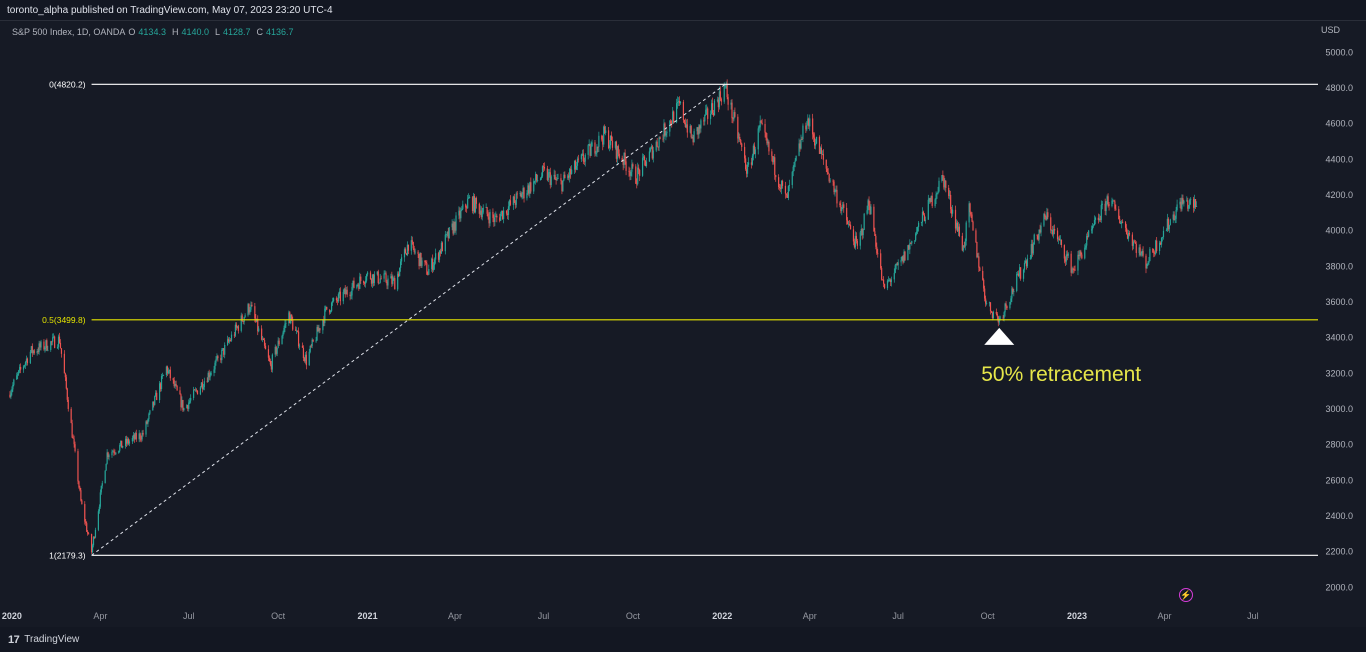 Image resolution: width=1366 pixels, height=652 pixels. What do you see at coordinates (1330, 30) in the screenshot?
I see `currency-label: USD` at bounding box center [1330, 30].